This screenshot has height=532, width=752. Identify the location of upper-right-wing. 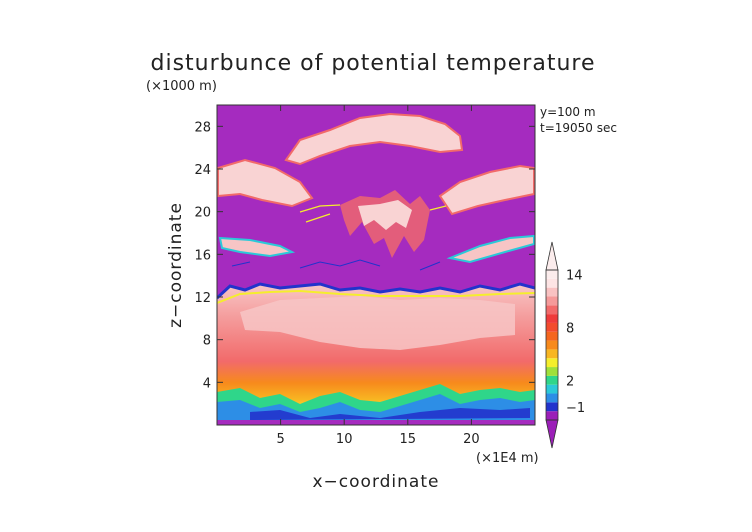
(486, 190).